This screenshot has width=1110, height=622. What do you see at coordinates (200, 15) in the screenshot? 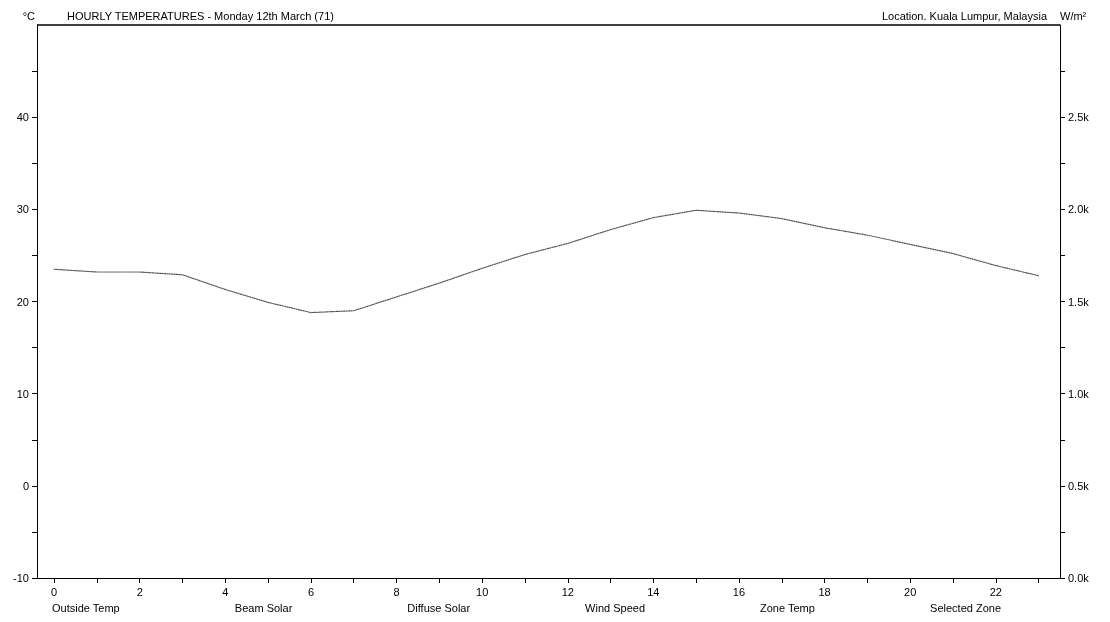
I see `chart-title: HOURLY TEMPERATURES - Monday 12th March (71)` at bounding box center [200, 15].